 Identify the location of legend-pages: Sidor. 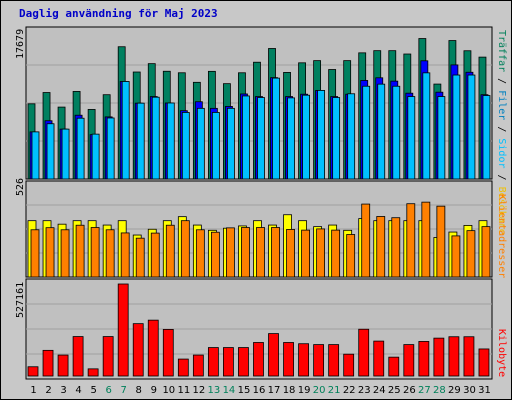
(501, 153).